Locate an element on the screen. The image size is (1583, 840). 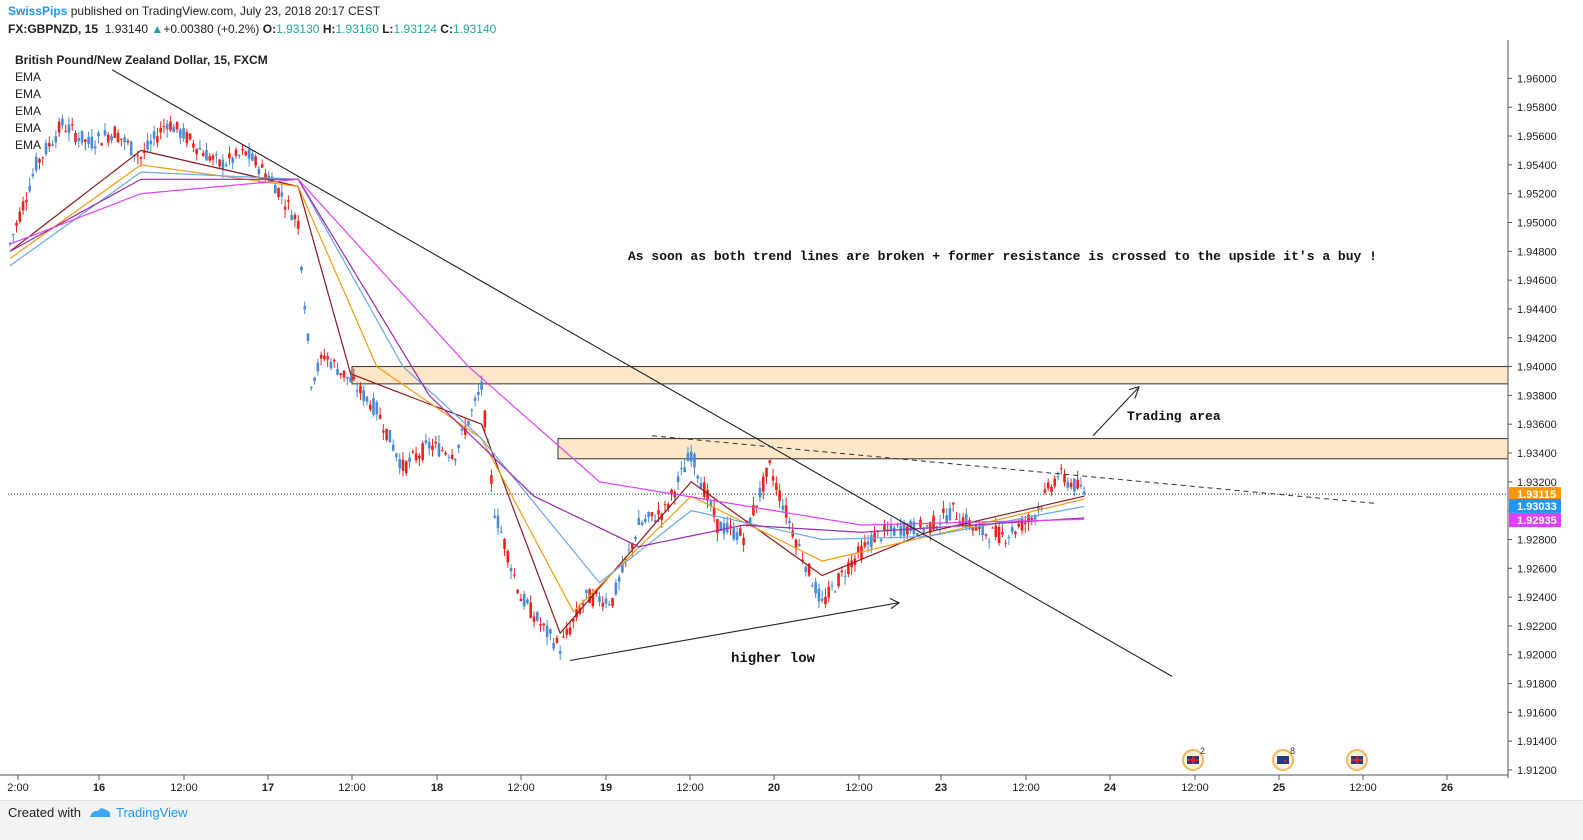
symbol-label: FX:GBPNZD, 15 is located at coordinates (53, 29).